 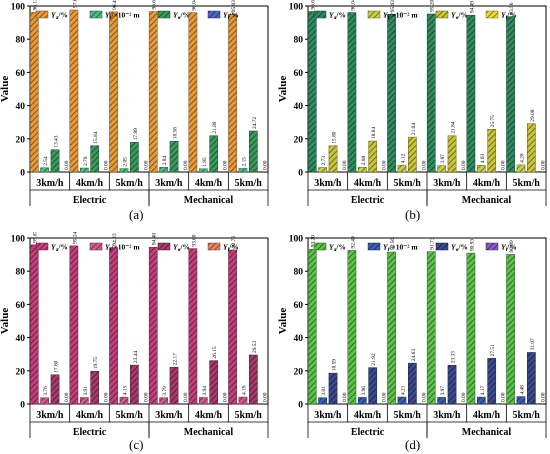 What do you see at coordinates (483, 390) in the screenshot?
I see `data-label: 4.17` at bounding box center [483, 390].